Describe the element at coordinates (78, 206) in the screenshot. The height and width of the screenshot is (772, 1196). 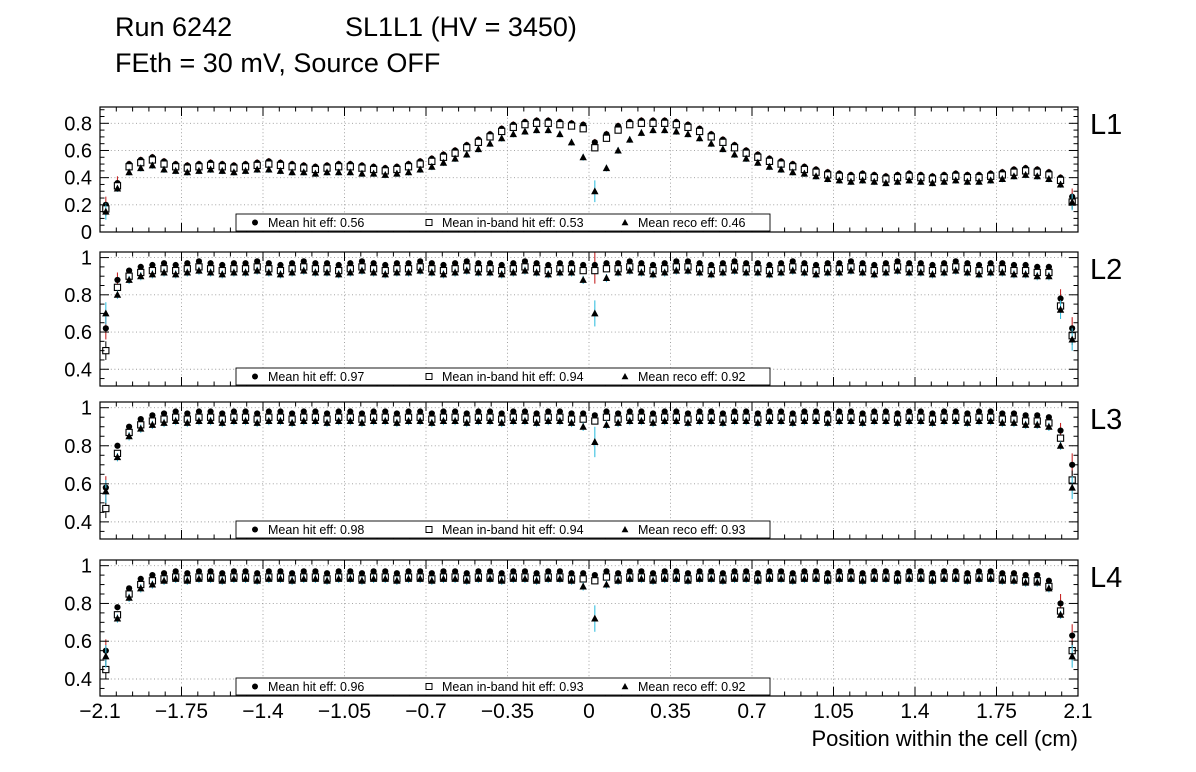
I see `y-tick-label: 0.2` at that location.